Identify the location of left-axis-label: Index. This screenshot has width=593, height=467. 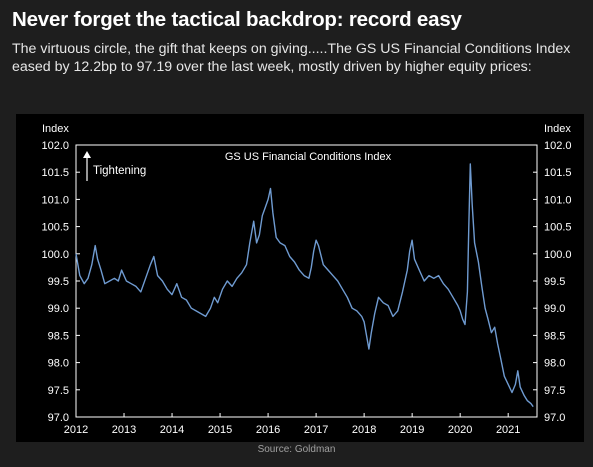
(55, 129).